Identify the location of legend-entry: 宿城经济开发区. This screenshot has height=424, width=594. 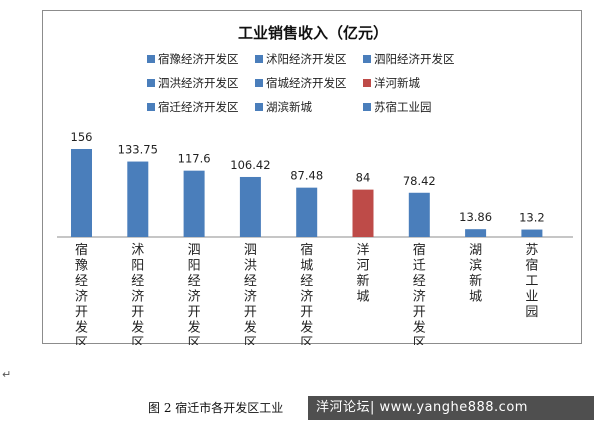
(306, 83).